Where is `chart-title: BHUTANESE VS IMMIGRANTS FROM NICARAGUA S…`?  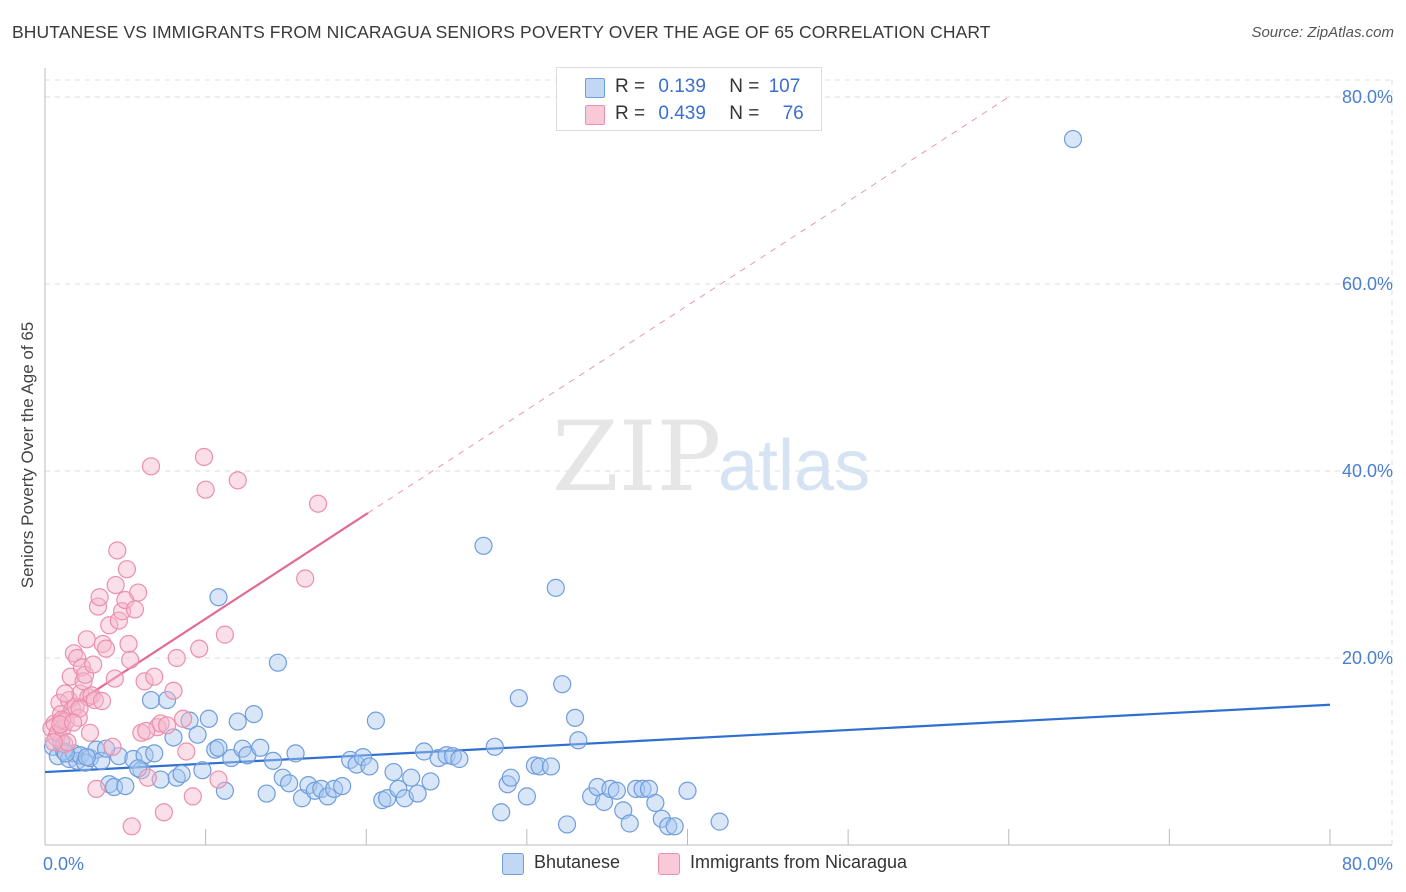
chart-title: BHUTANESE VS IMMIGRANTS FROM NICARAGUA S… is located at coordinates (501, 32).